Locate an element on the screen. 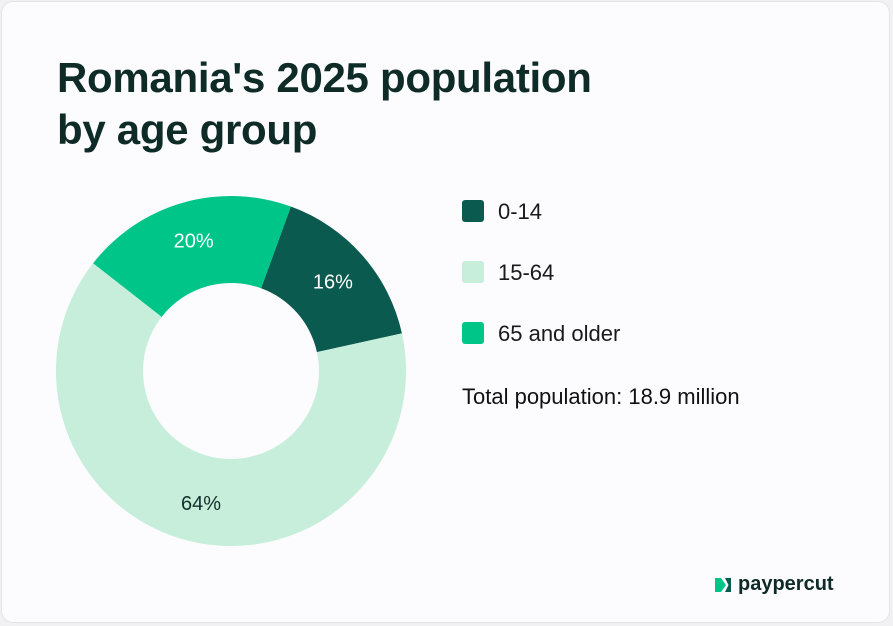 The image size is (893, 626). donut-slice-65-and-older is located at coordinates (192, 256).